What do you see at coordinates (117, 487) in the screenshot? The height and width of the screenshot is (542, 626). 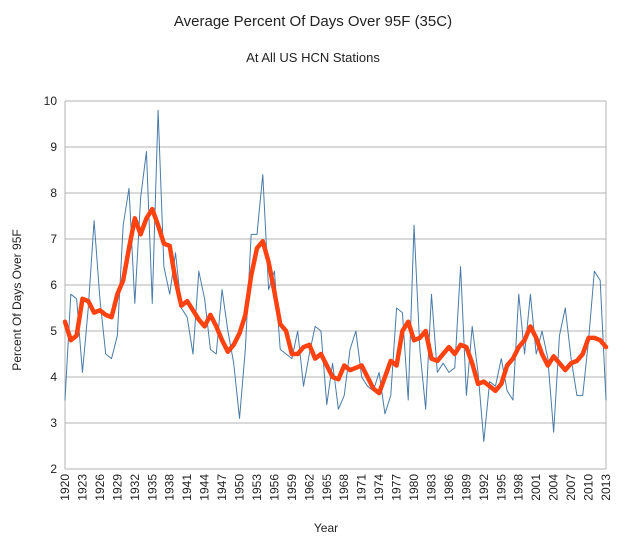 I see `x-tick-label: 1929` at bounding box center [117, 487].